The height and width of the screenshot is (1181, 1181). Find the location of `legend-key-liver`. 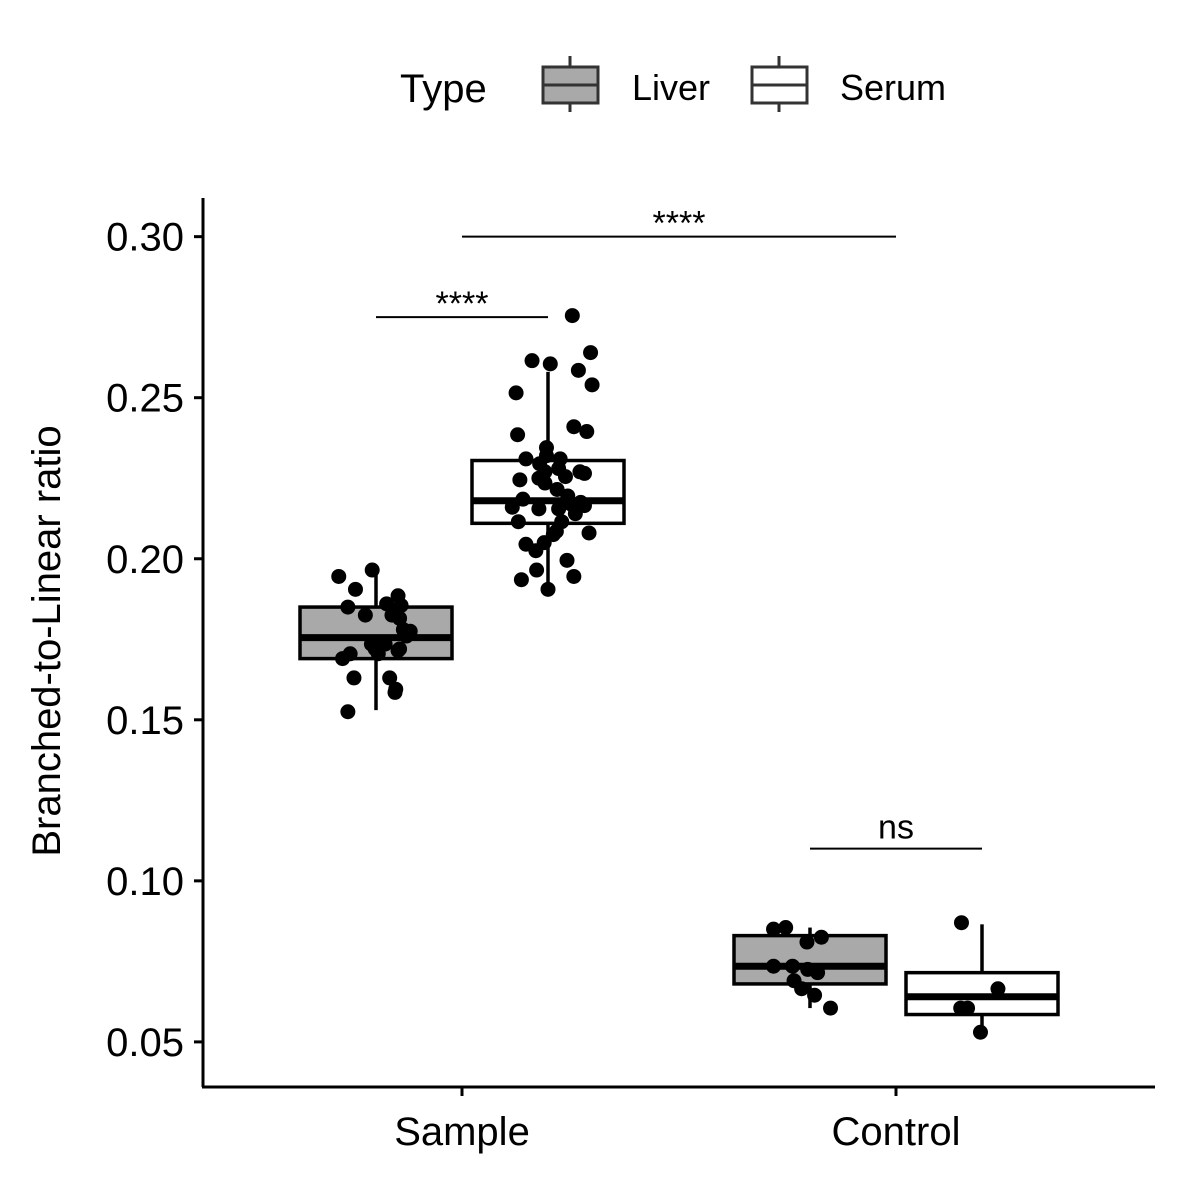

legend-key-liver is located at coordinates (570, 84).